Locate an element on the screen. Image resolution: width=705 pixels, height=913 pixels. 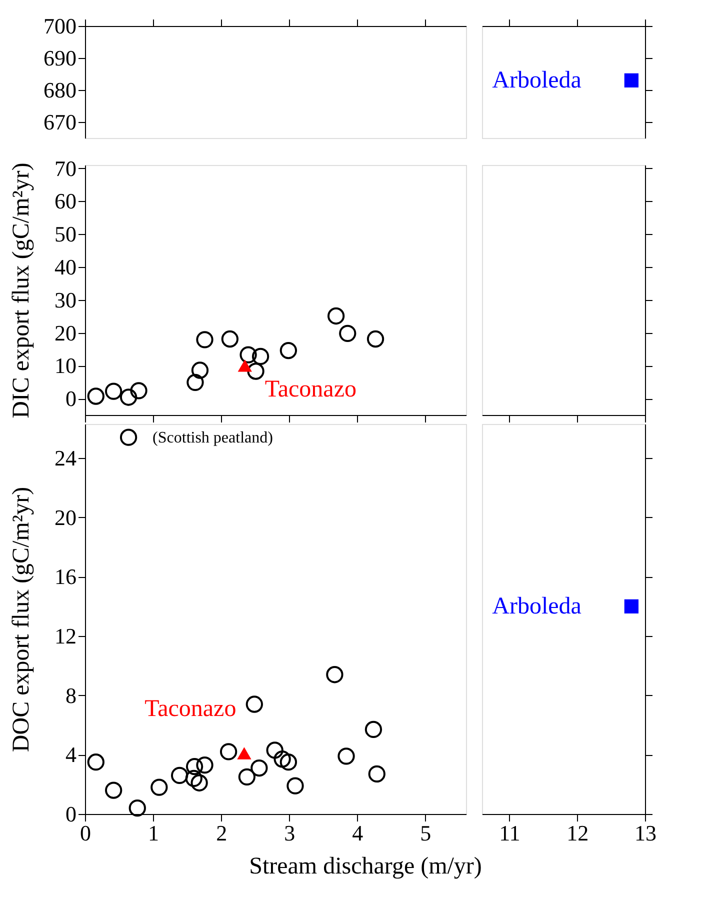
y-tick-label: 670 is located at coordinates (60, 122).